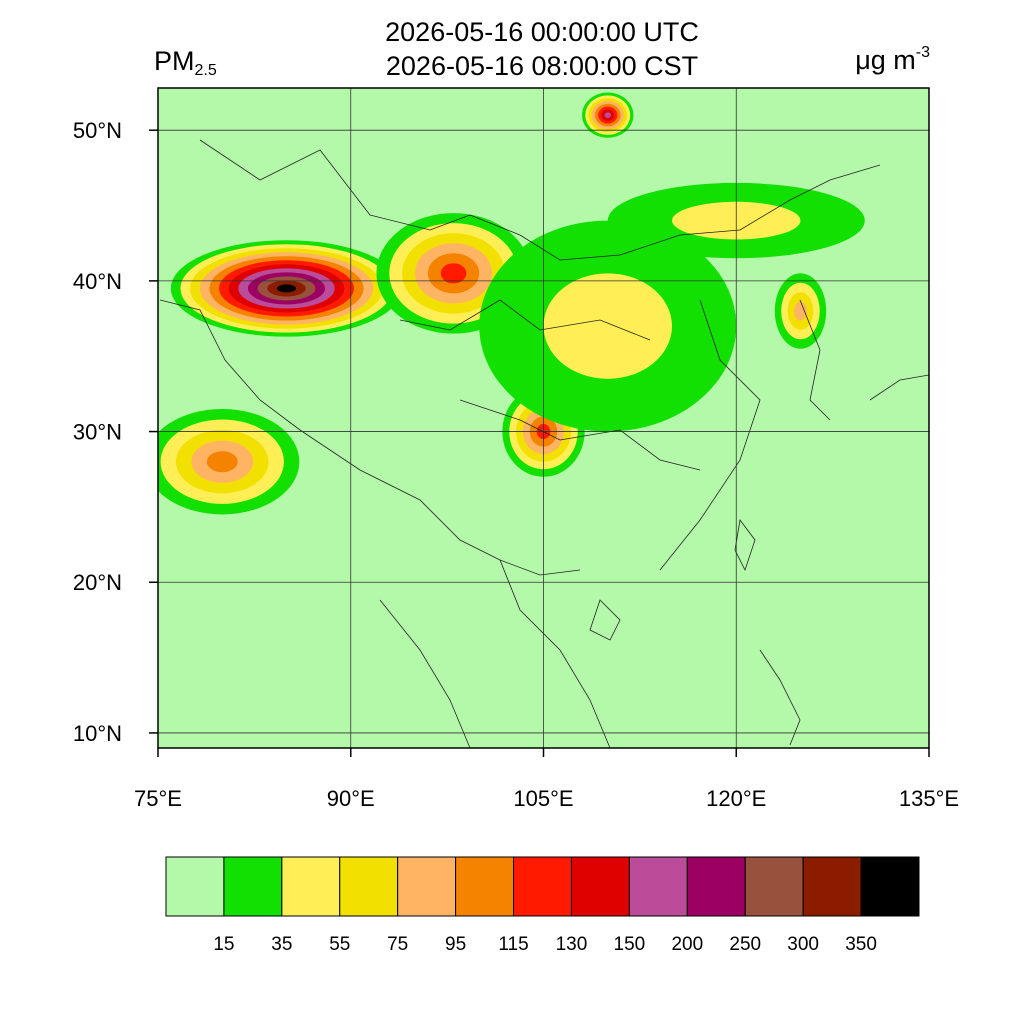 The height and width of the screenshot is (1024, 1024). What do you see at coordinates (630, 944) in the screenshot?
I see `colorbar-label: 150` at bounding box center [630, 944].